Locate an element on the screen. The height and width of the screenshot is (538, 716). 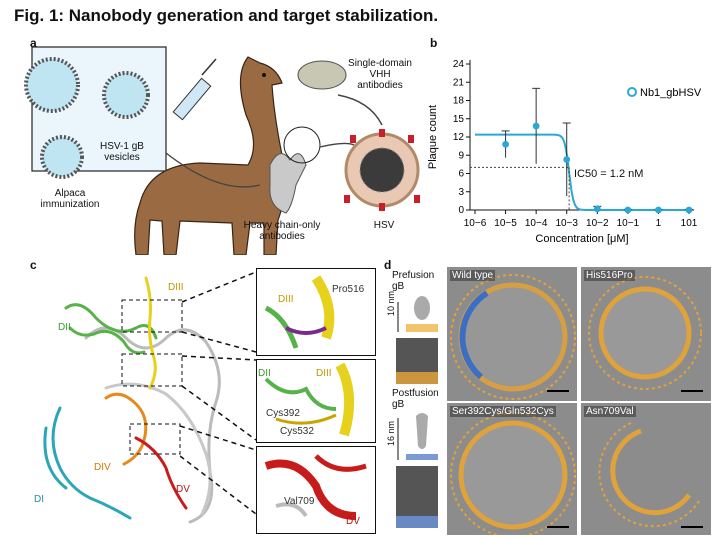
x-tick-label: 10−3 is located at coordinates (566, 223).